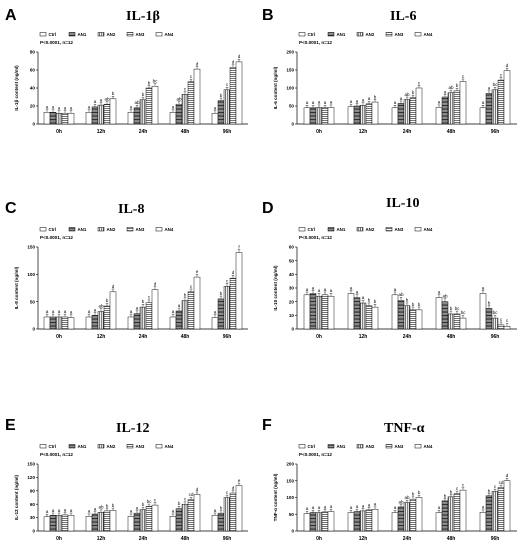  Describe the element at coordinates (239, 291) in the screenshot. I see `bar-AN4-96h` at that location.